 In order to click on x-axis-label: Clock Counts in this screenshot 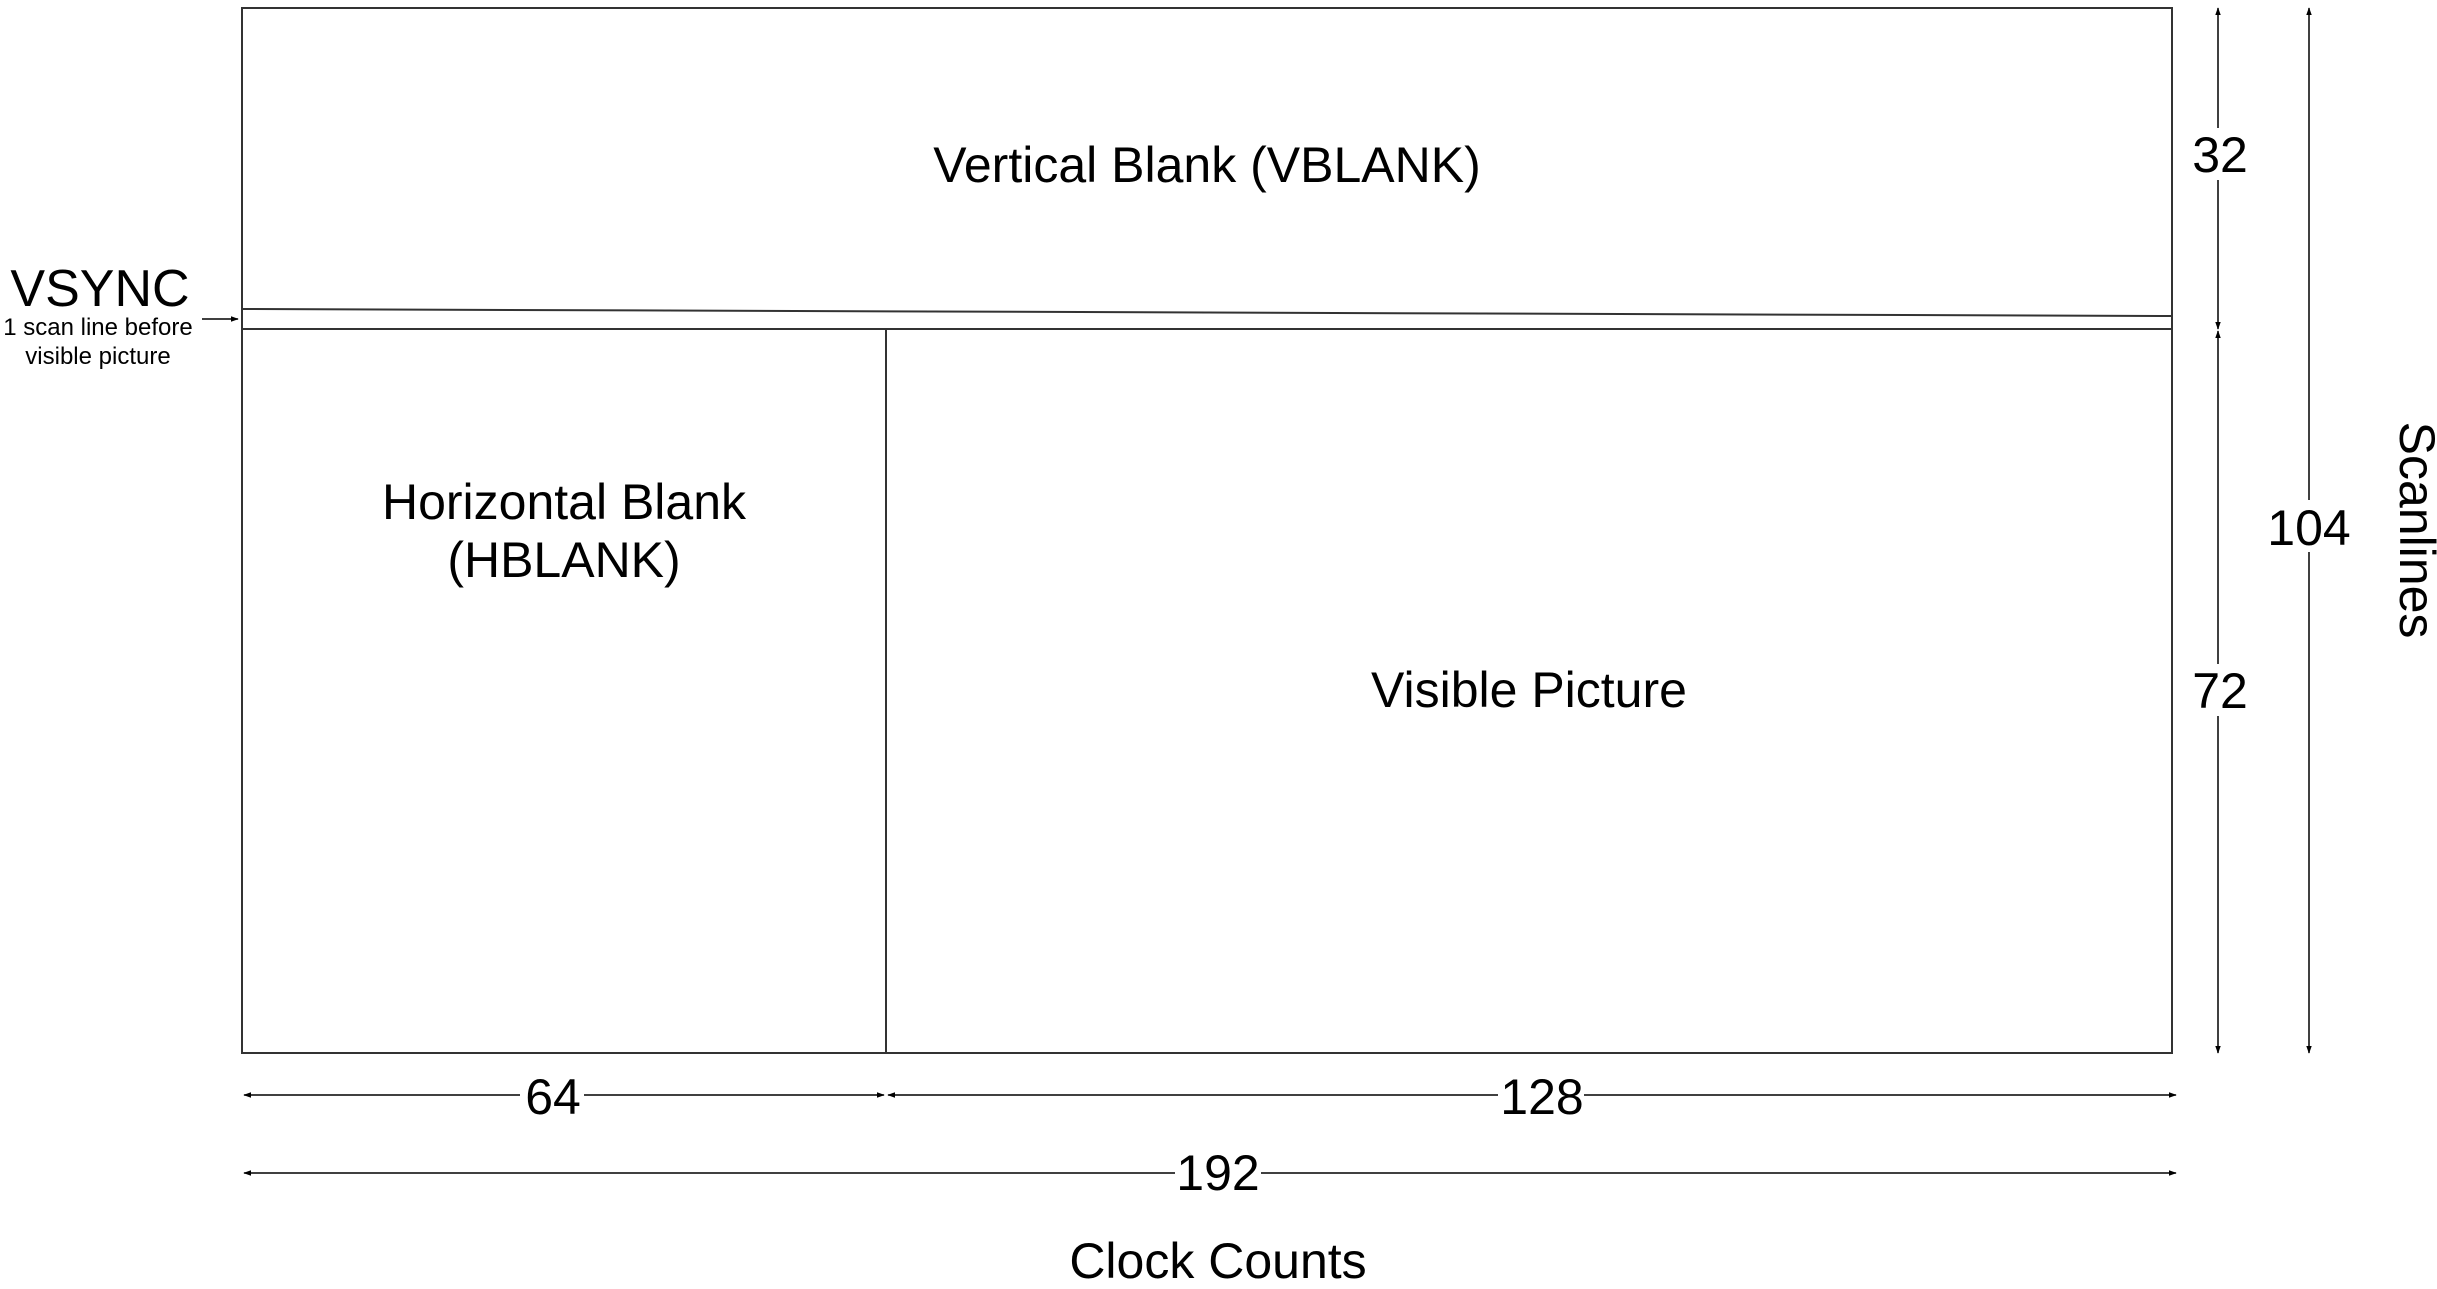, I will do `click(1217, 1261)`.